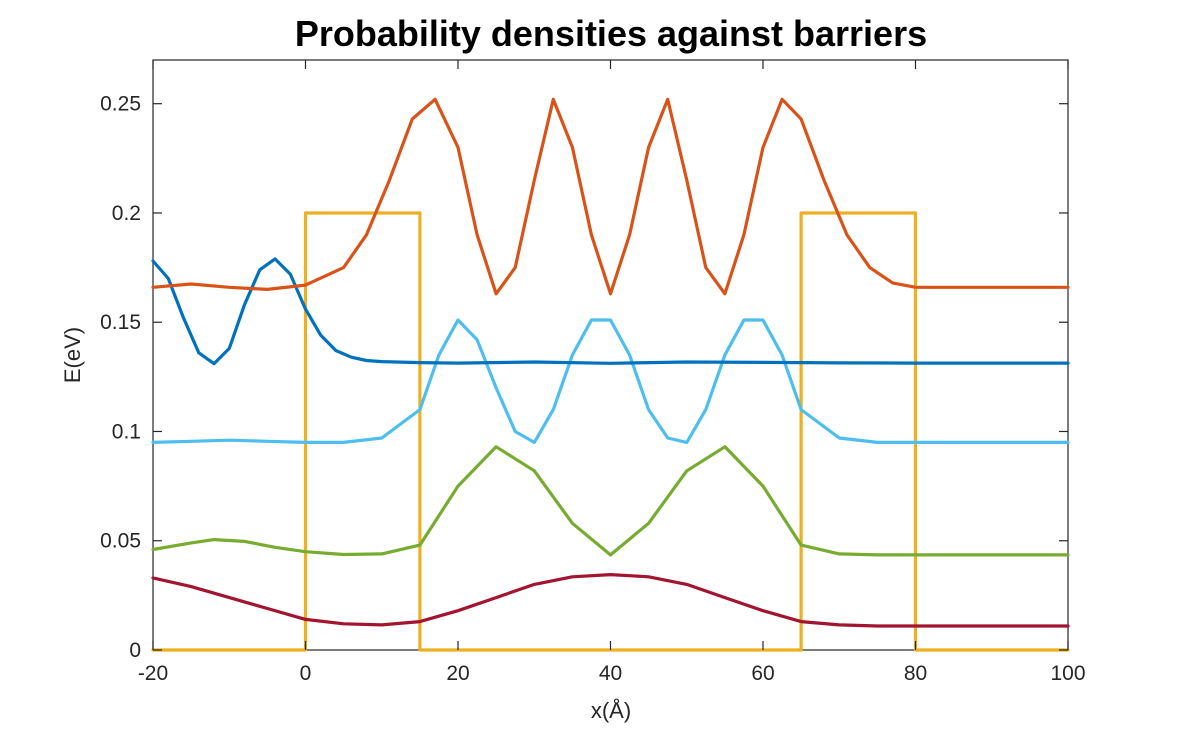 This screenshot has width=1180, height=729. What do you see at coordinates (153, 673) in the screenshot?
I see `x-tick-label: -20` at bounding box center [153, 673].